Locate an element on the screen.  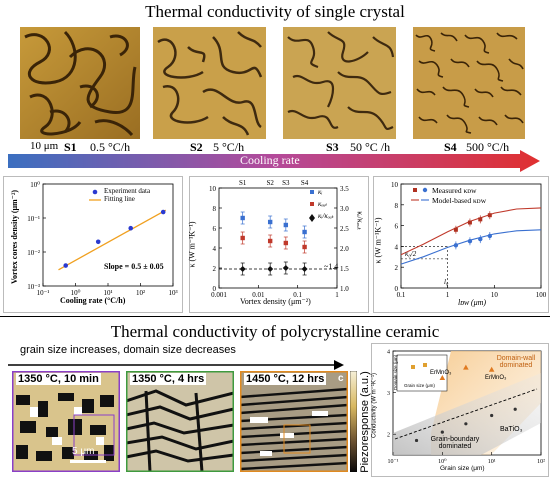
plot4-xlabel: Grain size (μm) is located at coordinates (462, 468).